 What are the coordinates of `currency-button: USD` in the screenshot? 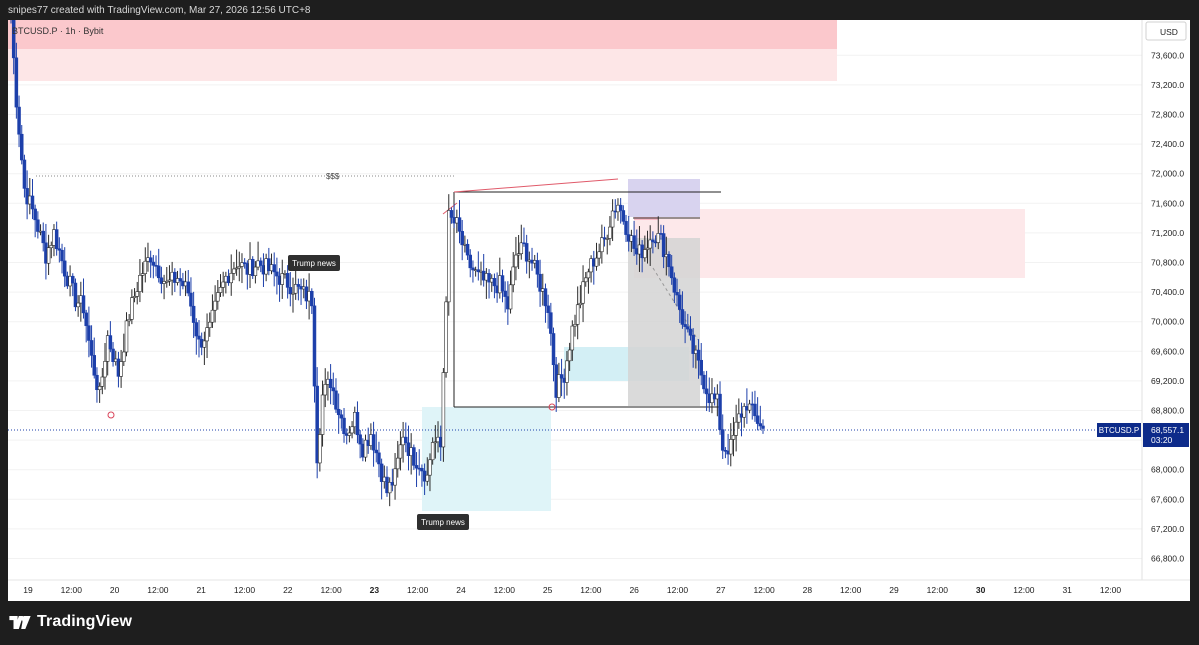 It's located at (1166, 31).